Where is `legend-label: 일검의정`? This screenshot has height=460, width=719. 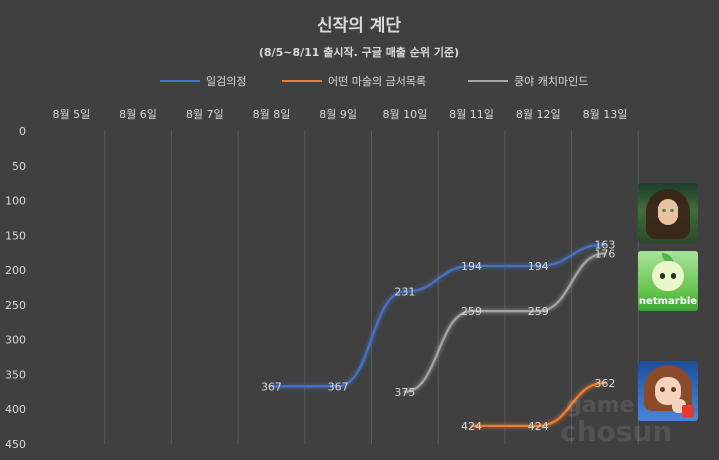 legend-label: 일검의정 is located at coordinates (226, 81).